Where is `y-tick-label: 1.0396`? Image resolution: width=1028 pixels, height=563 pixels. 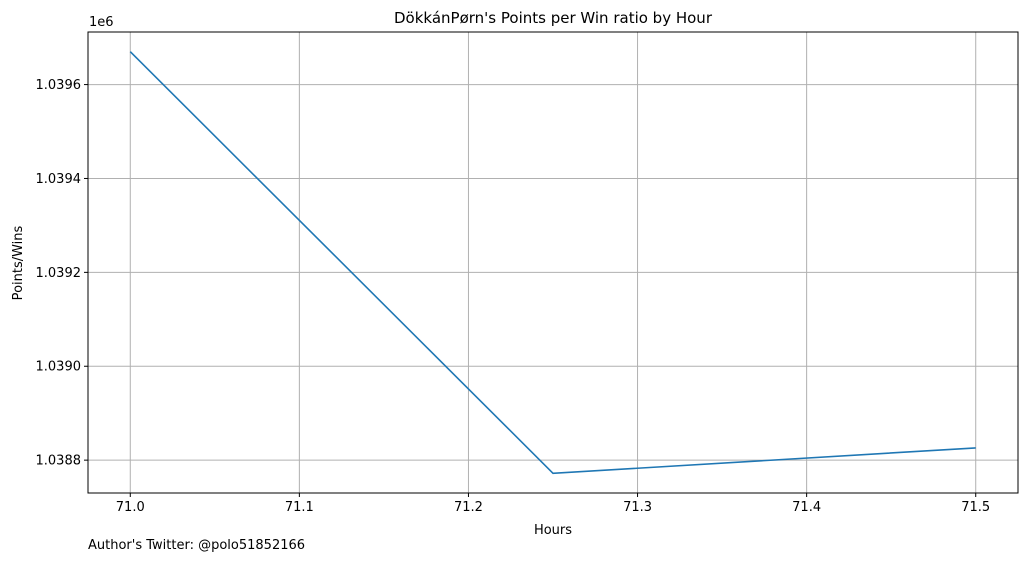
y-tick-label: 1.0396 is located at coordinates (59, 85).